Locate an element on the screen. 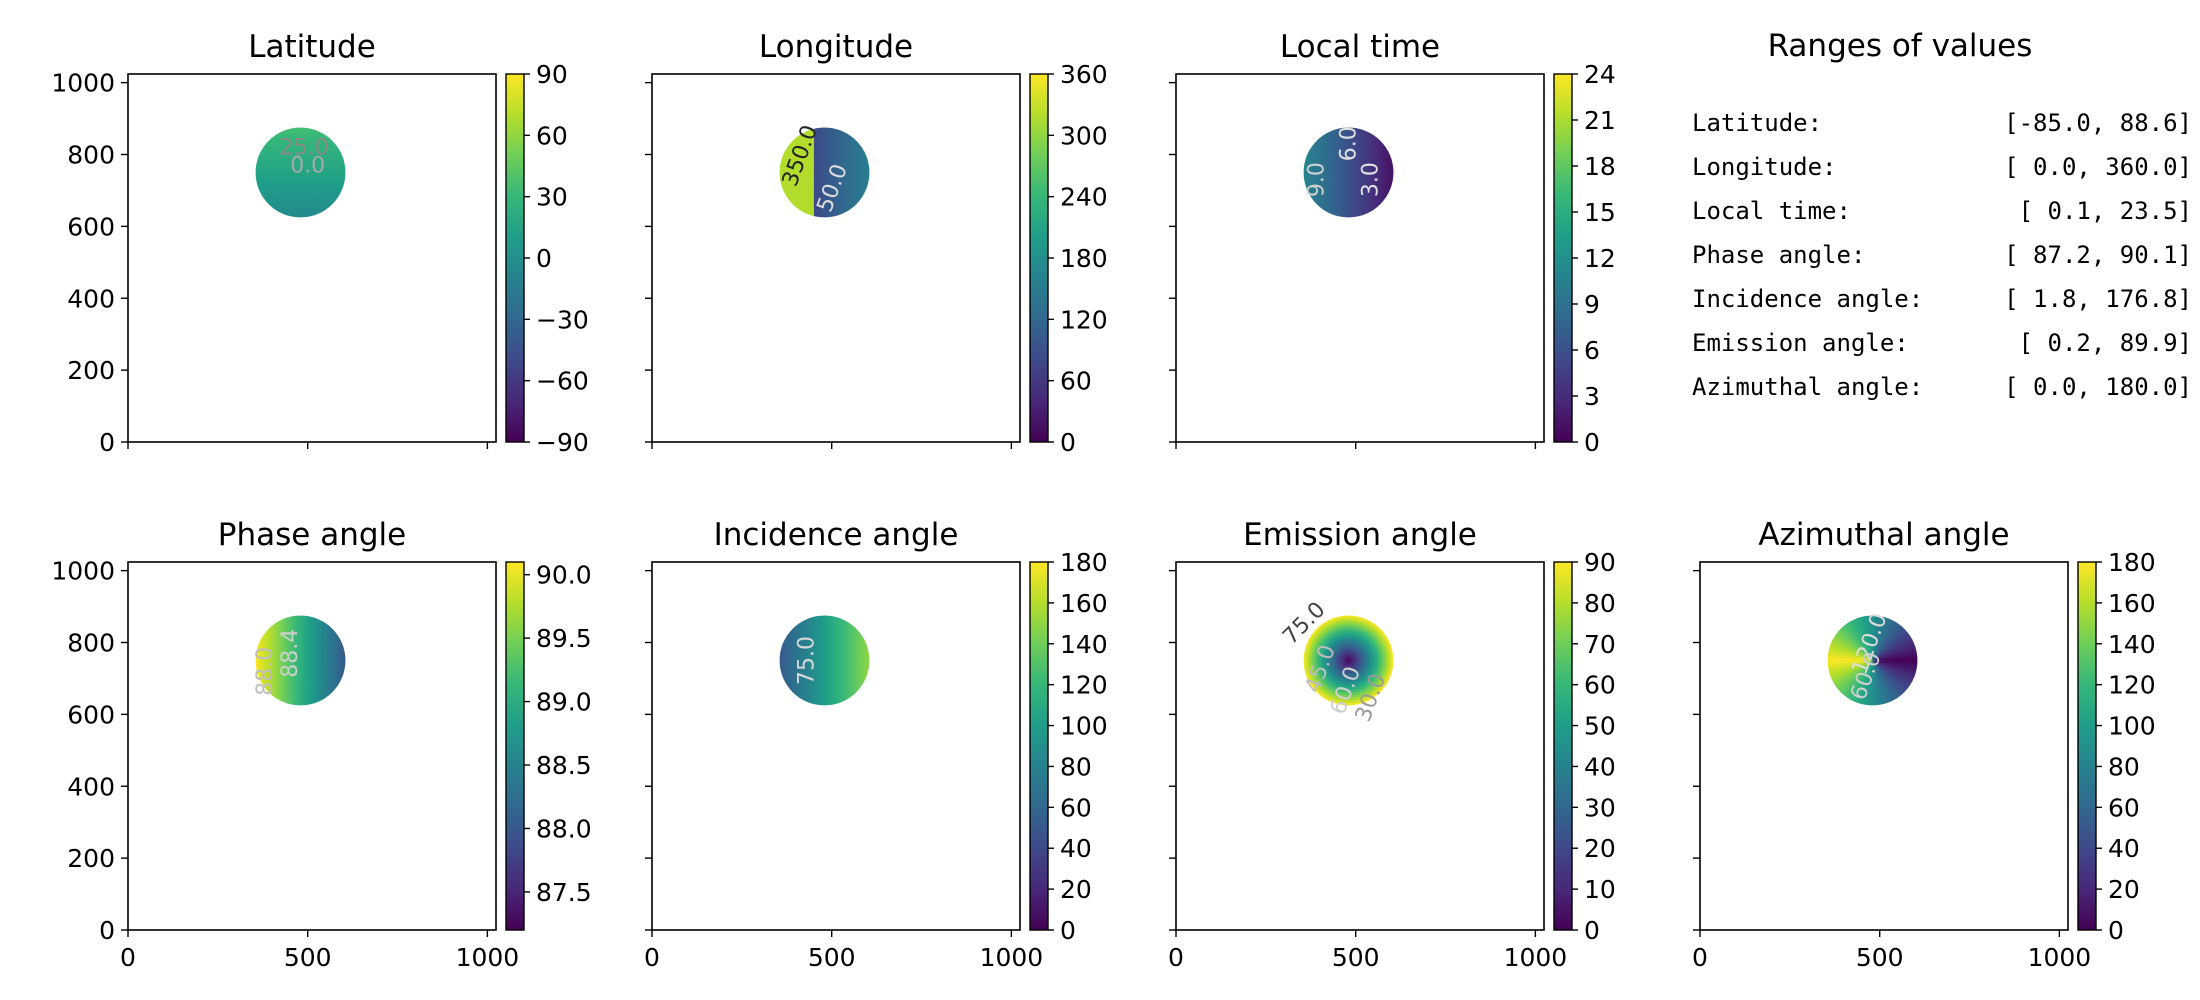 The height and width of the screenshot is (1000, 2200). range-label: Local time: is located at coordinates (1771, 211).